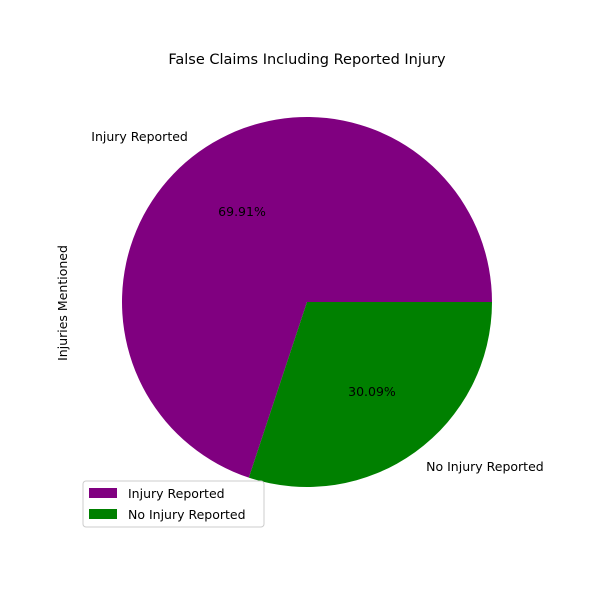 The width and height of the screenshot is (600, 600). What do you see at coordinates (176, 493) in the screenshot?
I see `legend-label-injury-reported: Injury Reported` at bounding box center [176, 493].